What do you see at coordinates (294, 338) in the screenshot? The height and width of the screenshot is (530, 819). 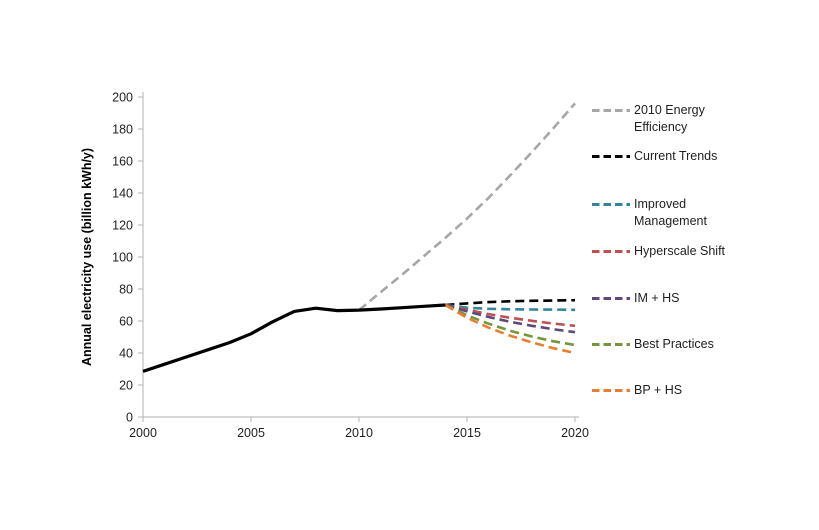 I see `series-line-historical` at bounding box center [294, 338].